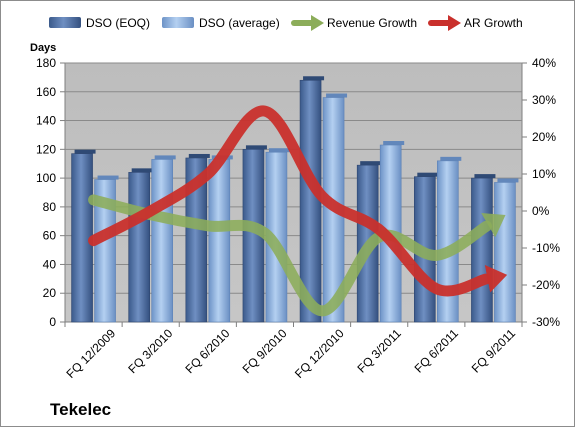  Describe the element at coordinates (50, 236) in the screenshot. I see `y-tick-label: 60` at that location.